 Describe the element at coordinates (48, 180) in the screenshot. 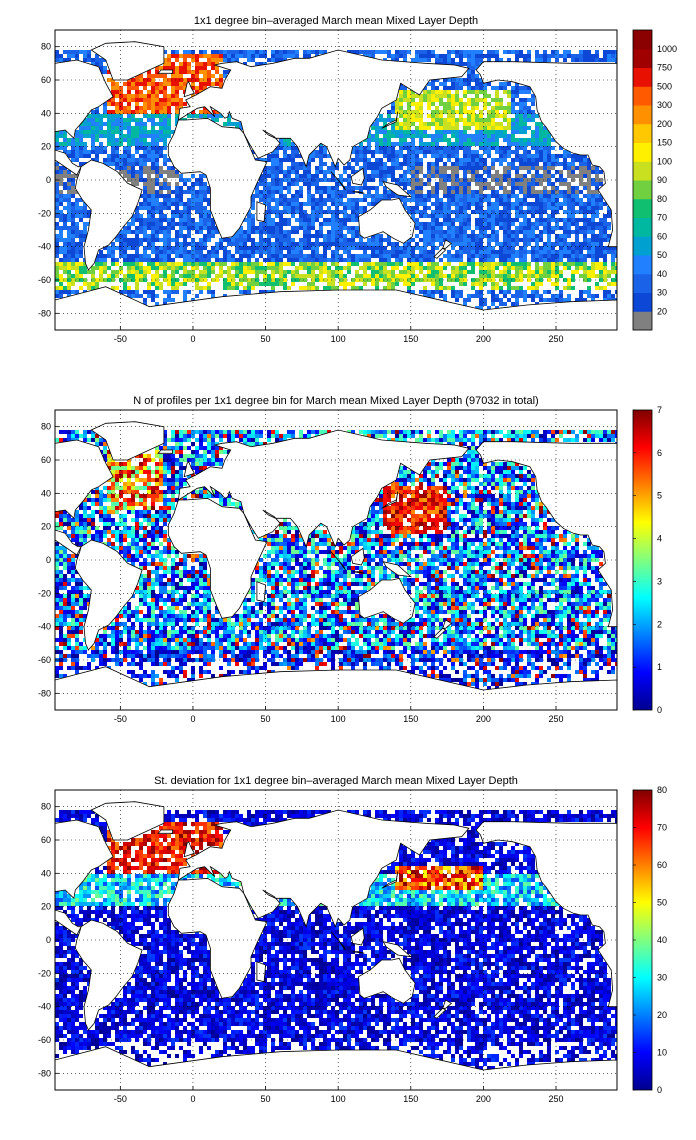

I see `y-tick-label: 0` at that location.